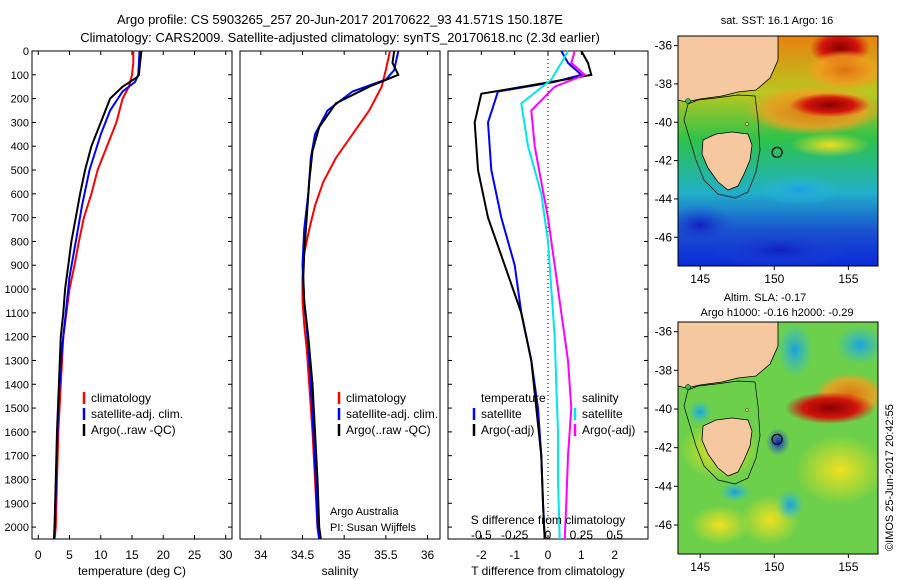 Image resolution: width=900 pixels, height=580 pixels. Describe the element at coordinates (137, 414) in the screenshot. I see `temp-legend-label: satellite-adj. clim.` at that location.